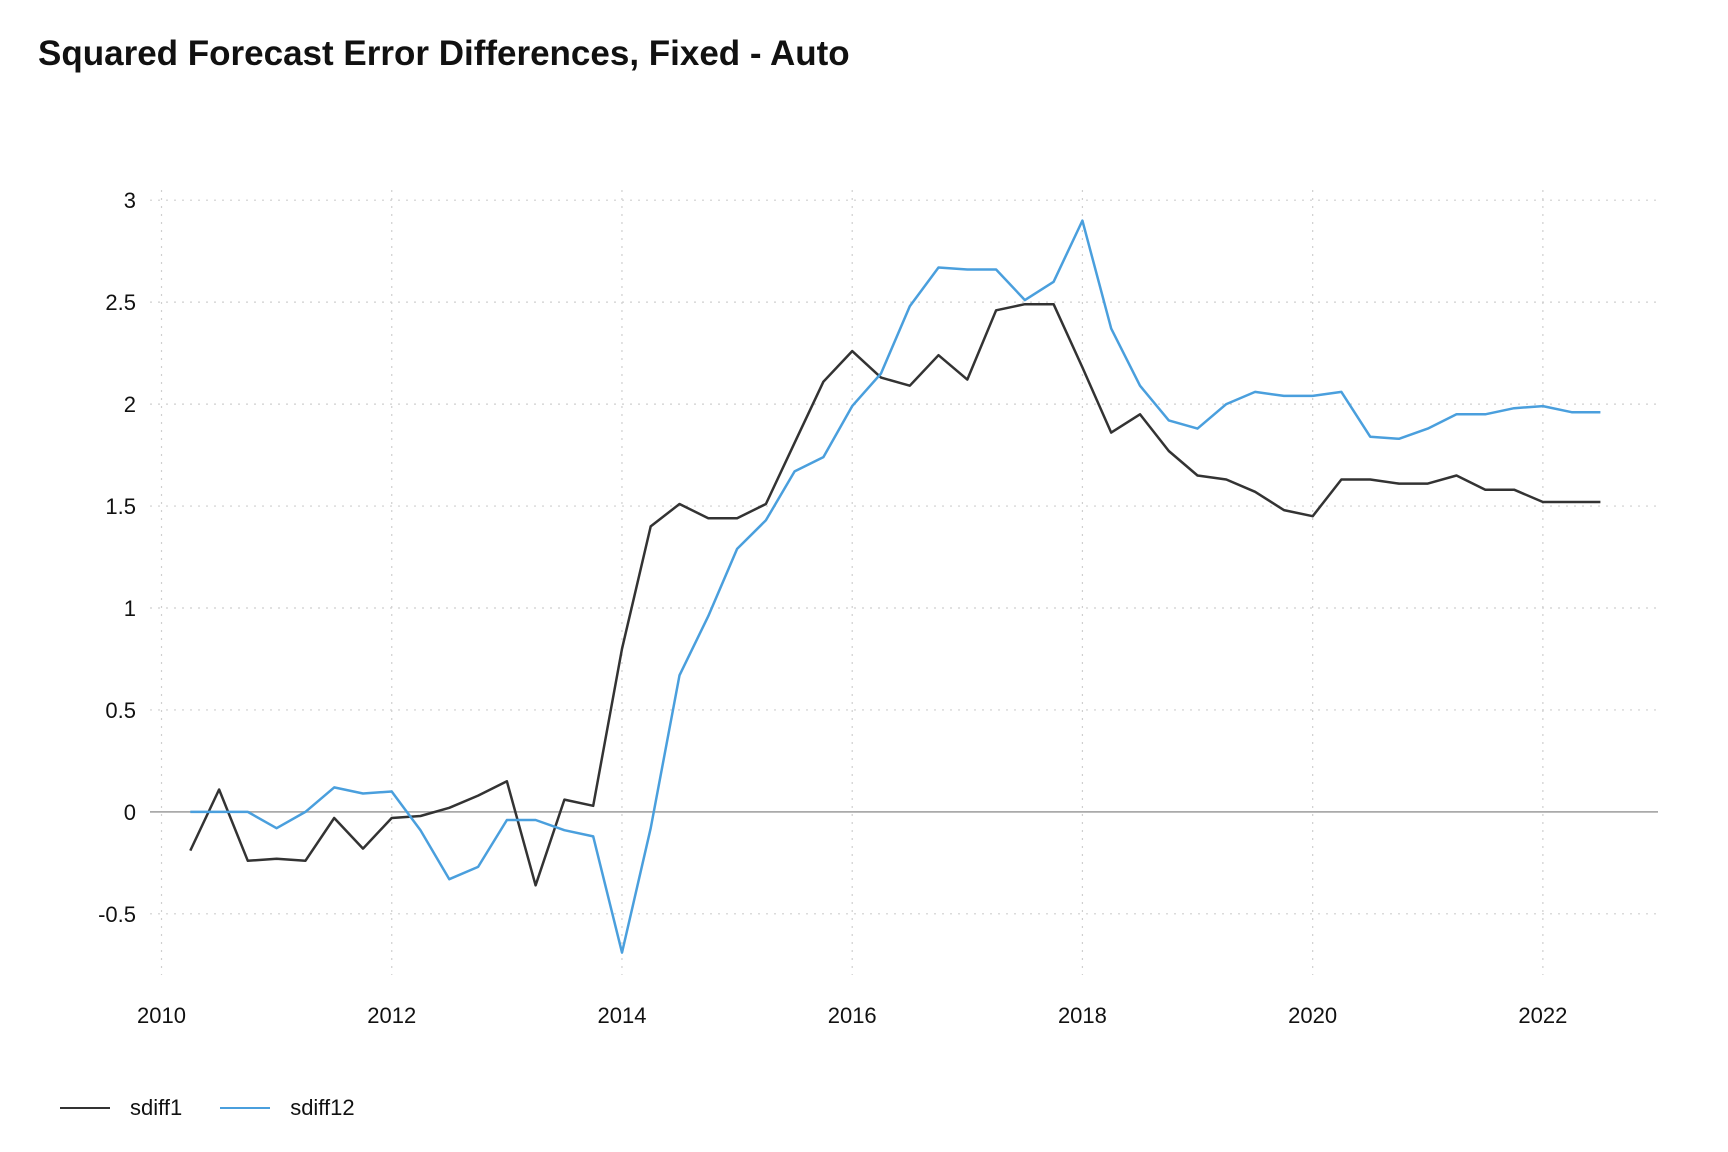 Image resolution: width=1728 pixels, height=1152 pixels. Describe the element at coordinates (161, 1015) in the screenshot. I see `x-tick-label: 2010` at that location.